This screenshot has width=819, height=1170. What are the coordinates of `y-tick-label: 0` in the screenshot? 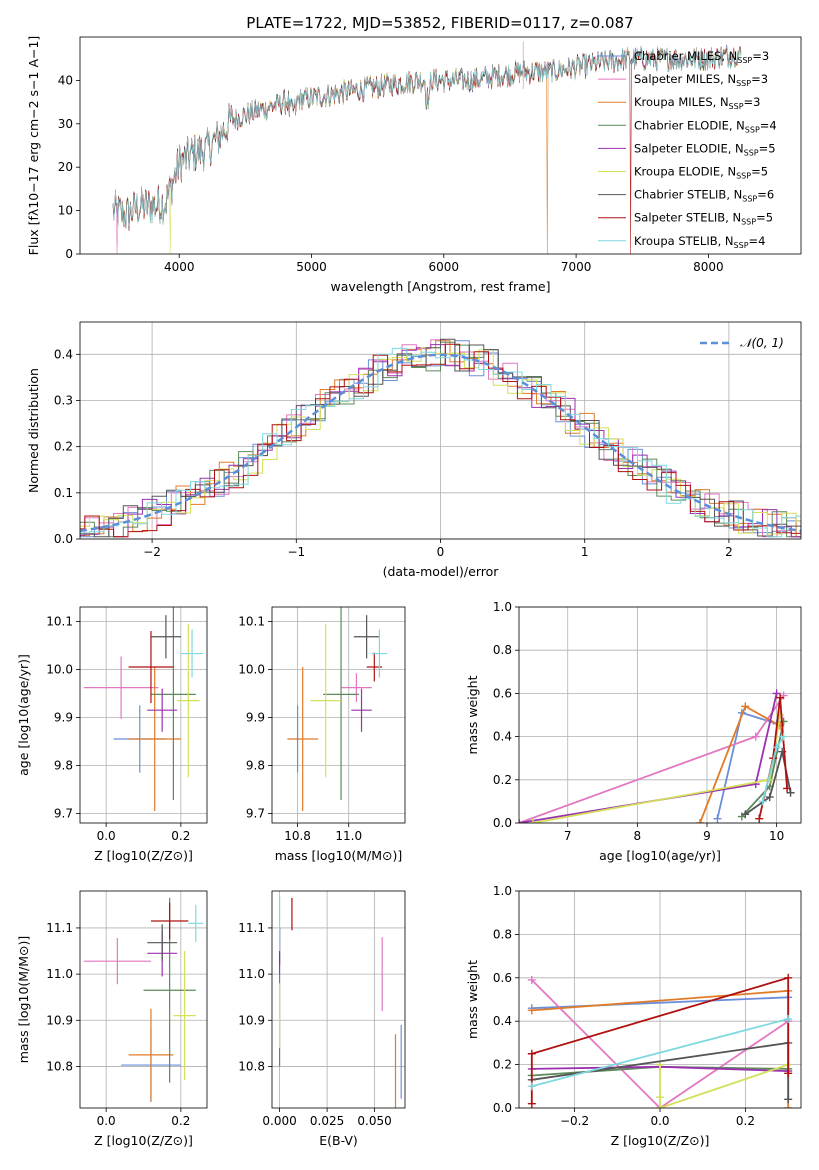 It's located at (69, 254).